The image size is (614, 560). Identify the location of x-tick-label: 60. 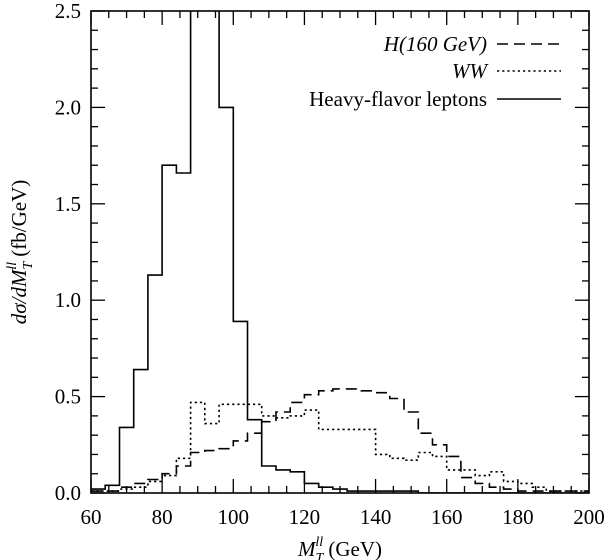
(91, 517).